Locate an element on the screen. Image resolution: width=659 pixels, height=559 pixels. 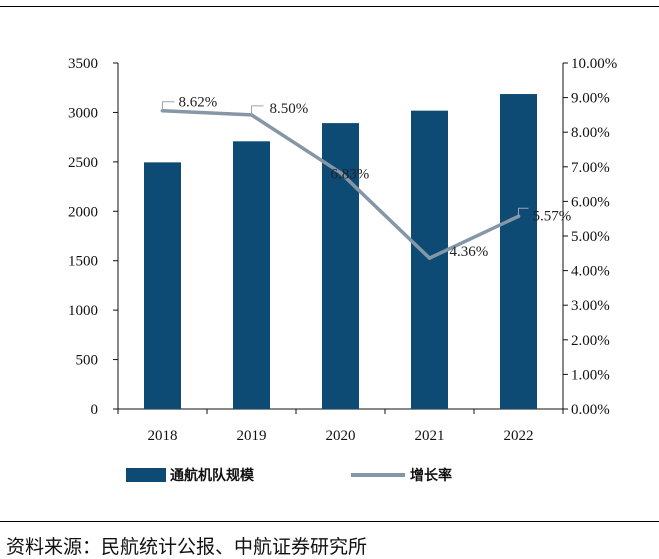
y-left-tick-label: 1000 is located at coordinates (83, 311).